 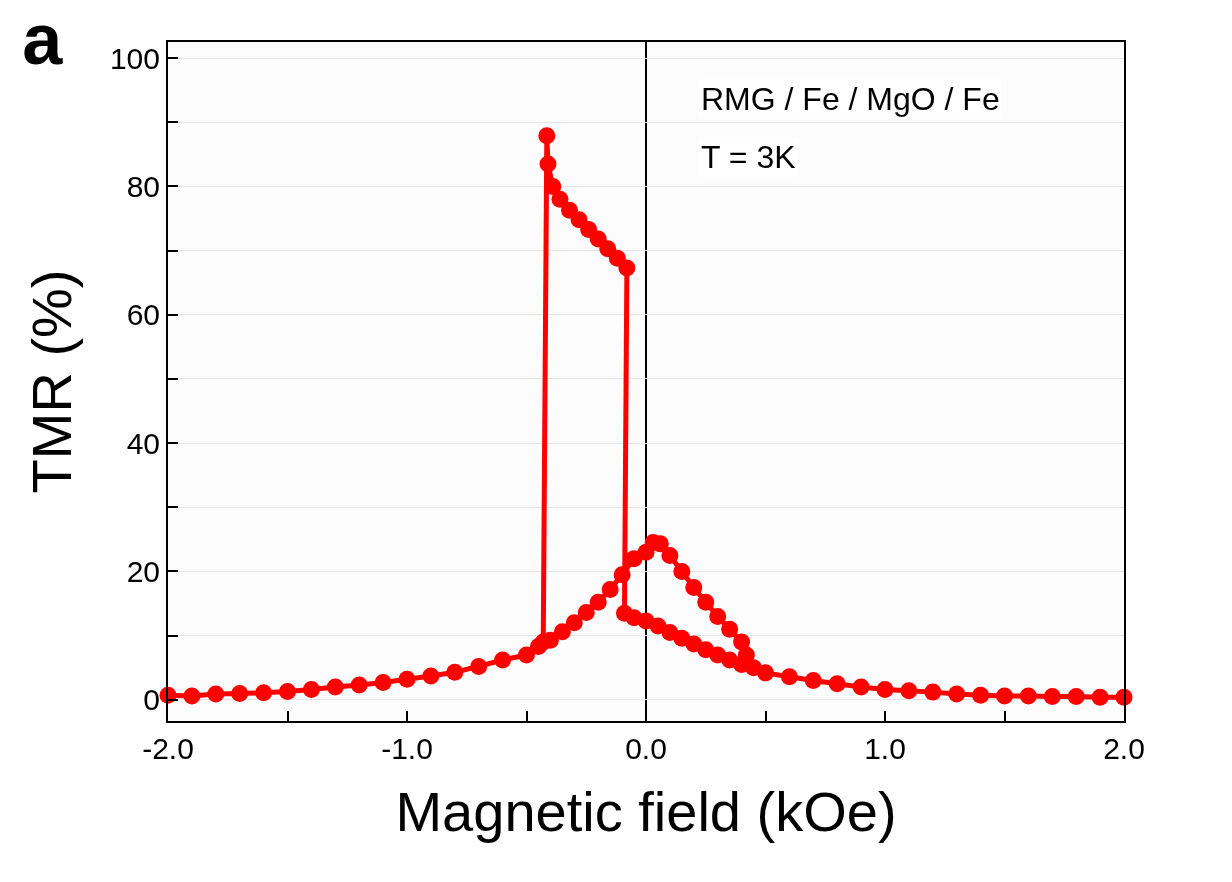 I want to click on y-tick-label: 80, so click(x=143, y=186).